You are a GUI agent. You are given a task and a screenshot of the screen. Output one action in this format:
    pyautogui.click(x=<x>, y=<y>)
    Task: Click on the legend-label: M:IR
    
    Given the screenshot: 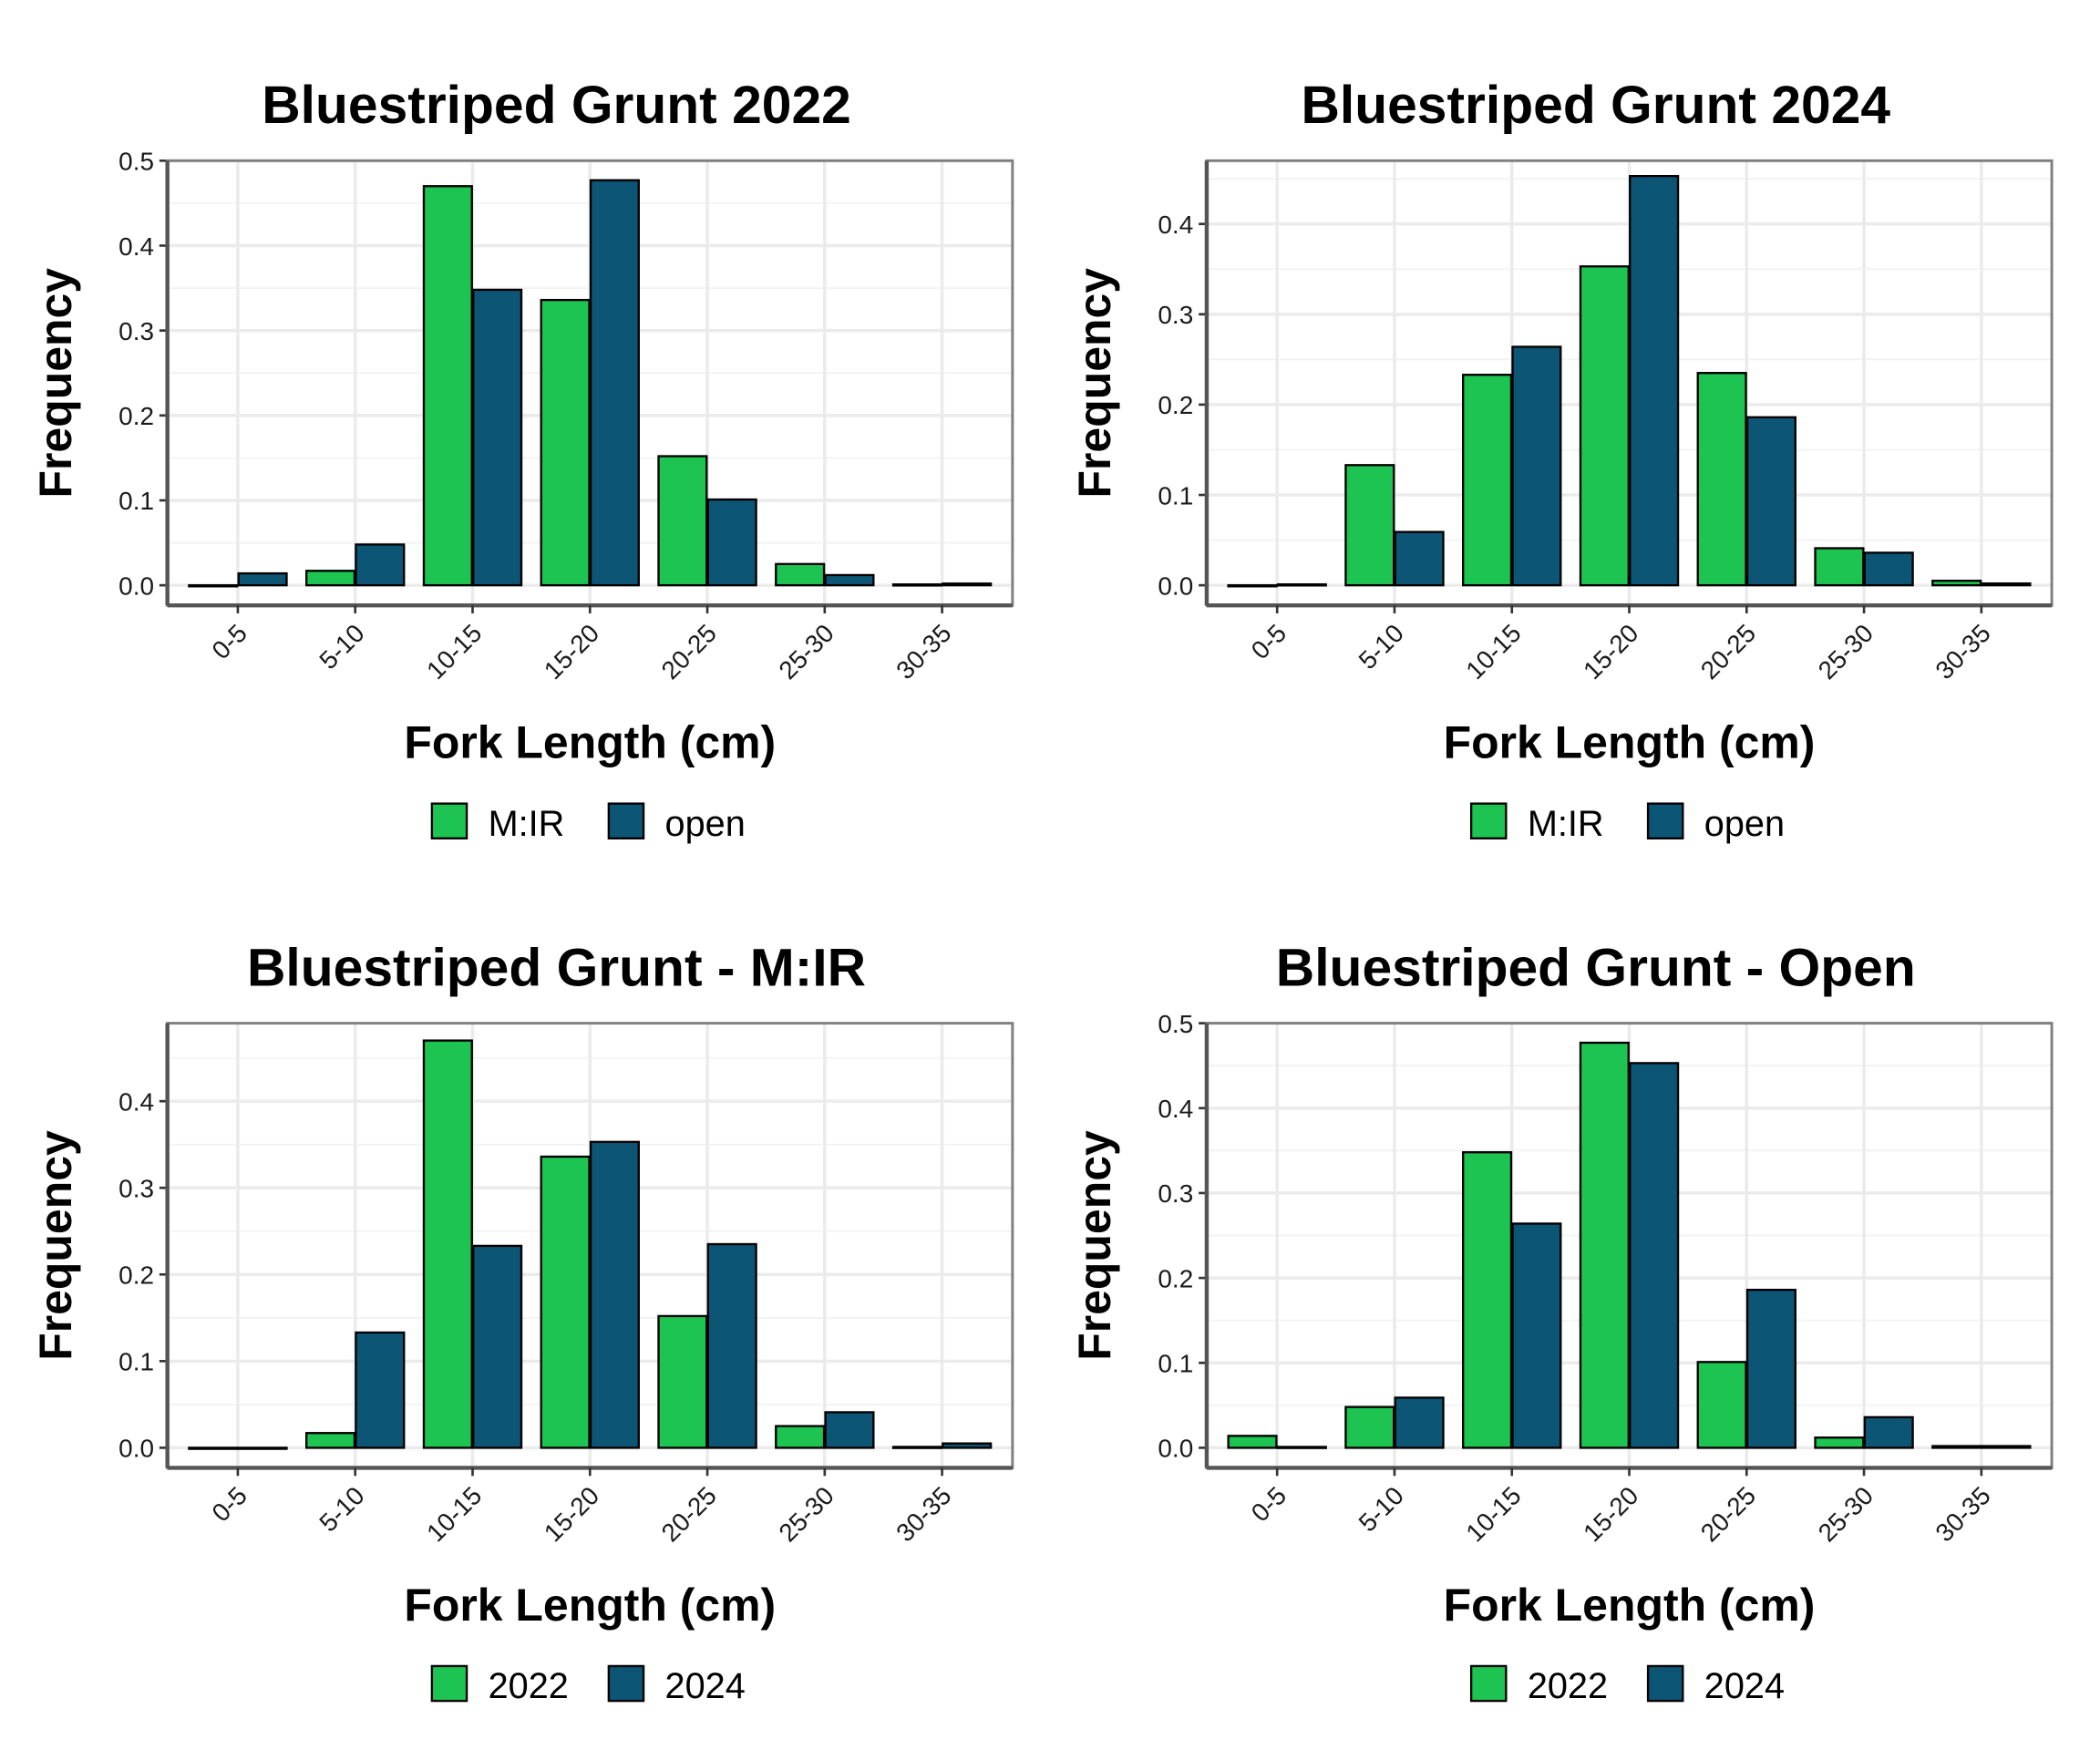 What is the action you would take?
    pyautogui.click(x=1566, y=824)
    